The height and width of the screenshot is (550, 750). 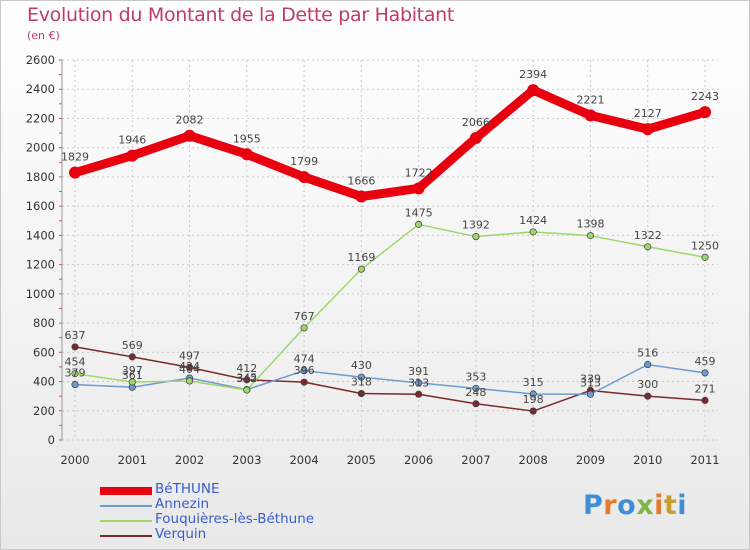 What do you see at coordinates (182, 504) in the screenshot?
I see `legend-label: Annezin` at bounding box center [182, 504].